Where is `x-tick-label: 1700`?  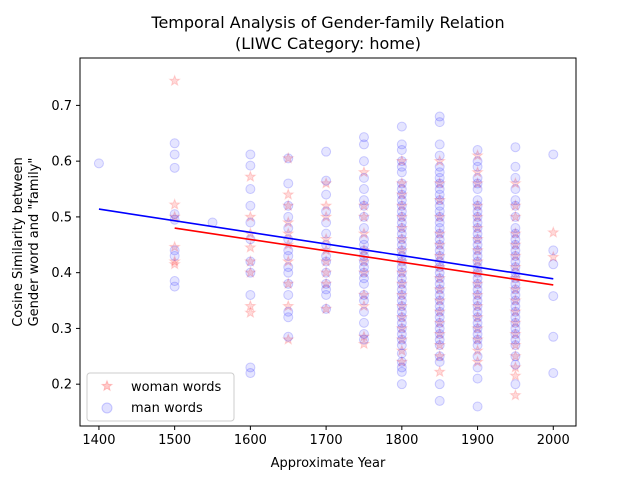
x-tick-label: 1700 is located at coordinates (326, 440).